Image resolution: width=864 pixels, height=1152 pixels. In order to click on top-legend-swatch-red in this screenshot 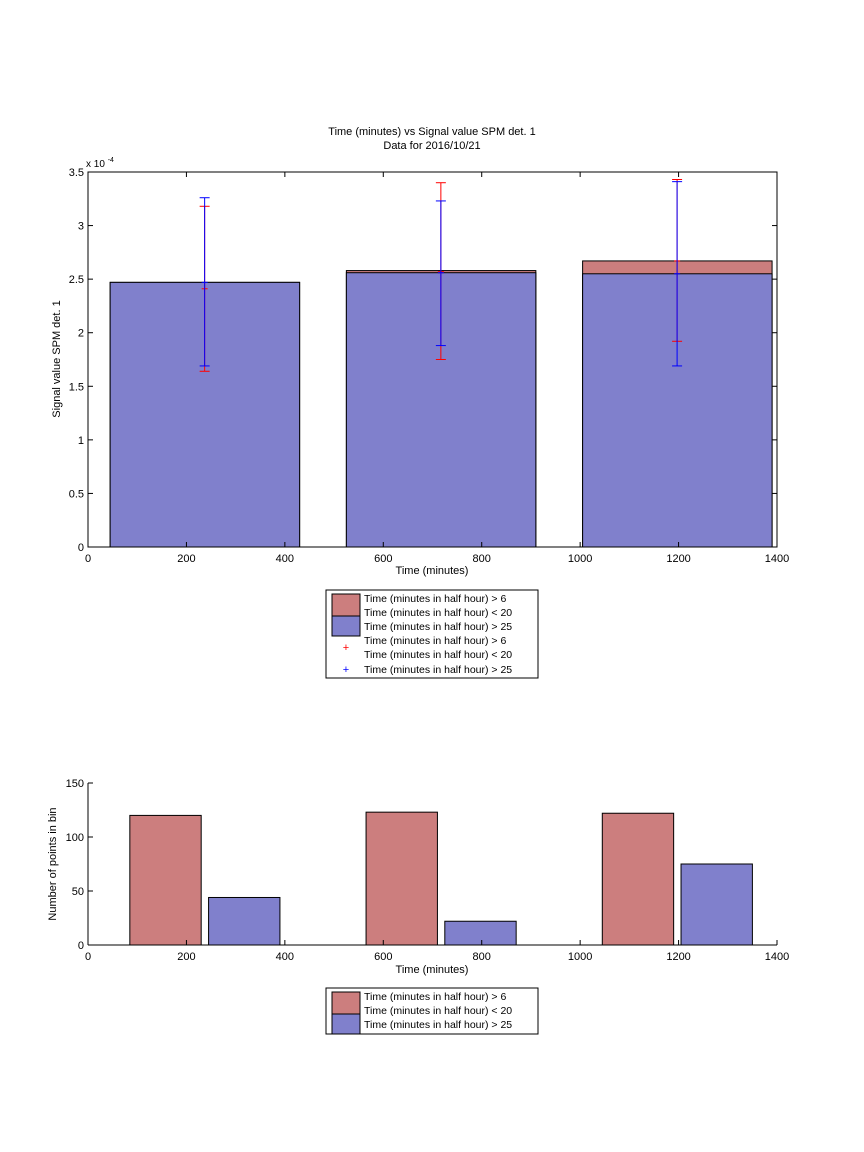, I will do `click(346, 605)`.